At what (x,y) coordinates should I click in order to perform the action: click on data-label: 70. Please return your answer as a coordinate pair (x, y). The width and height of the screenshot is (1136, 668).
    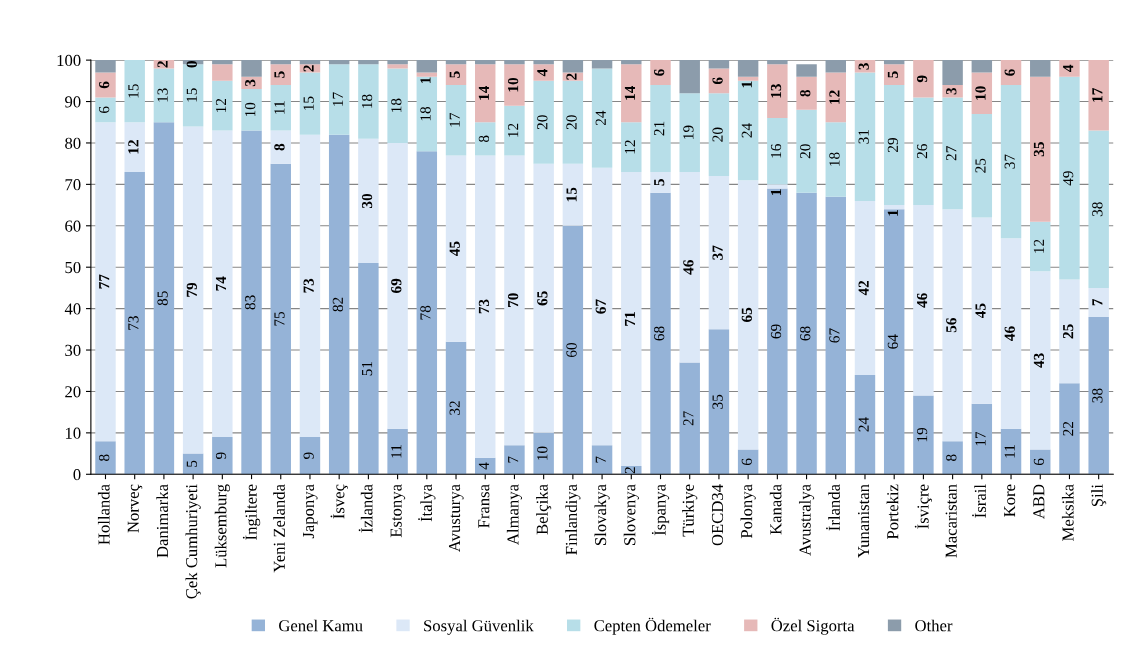
    Looking at the image, I should click on (513, 300).